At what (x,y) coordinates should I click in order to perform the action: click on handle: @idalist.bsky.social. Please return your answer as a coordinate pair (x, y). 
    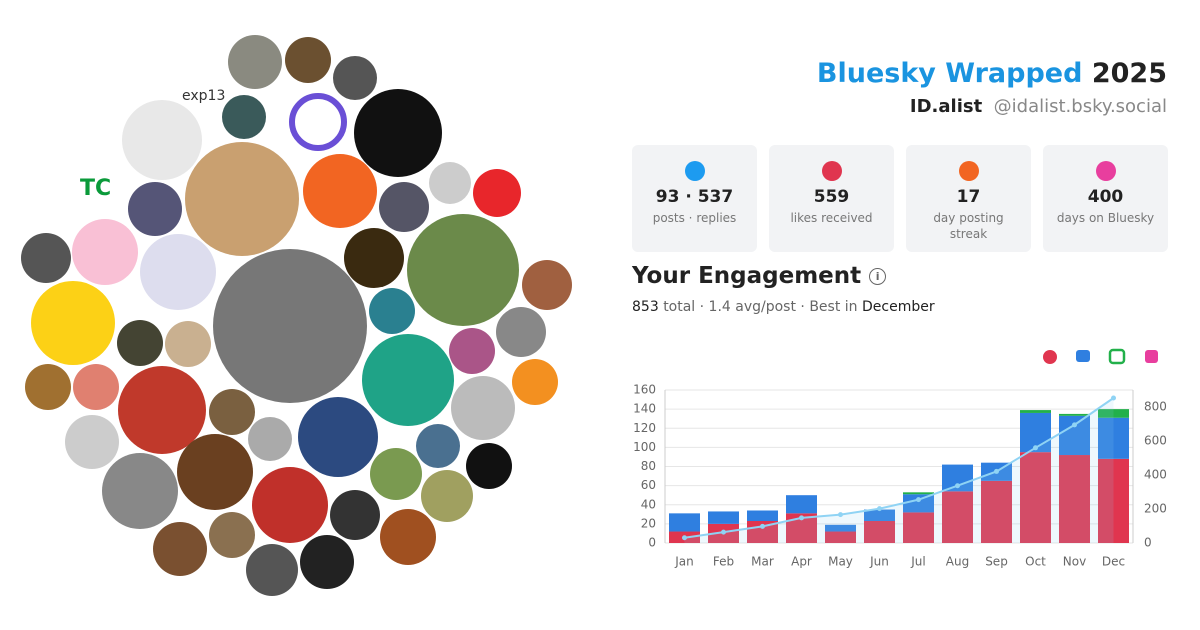
    Looking at the image, I should click on (1080, 106).